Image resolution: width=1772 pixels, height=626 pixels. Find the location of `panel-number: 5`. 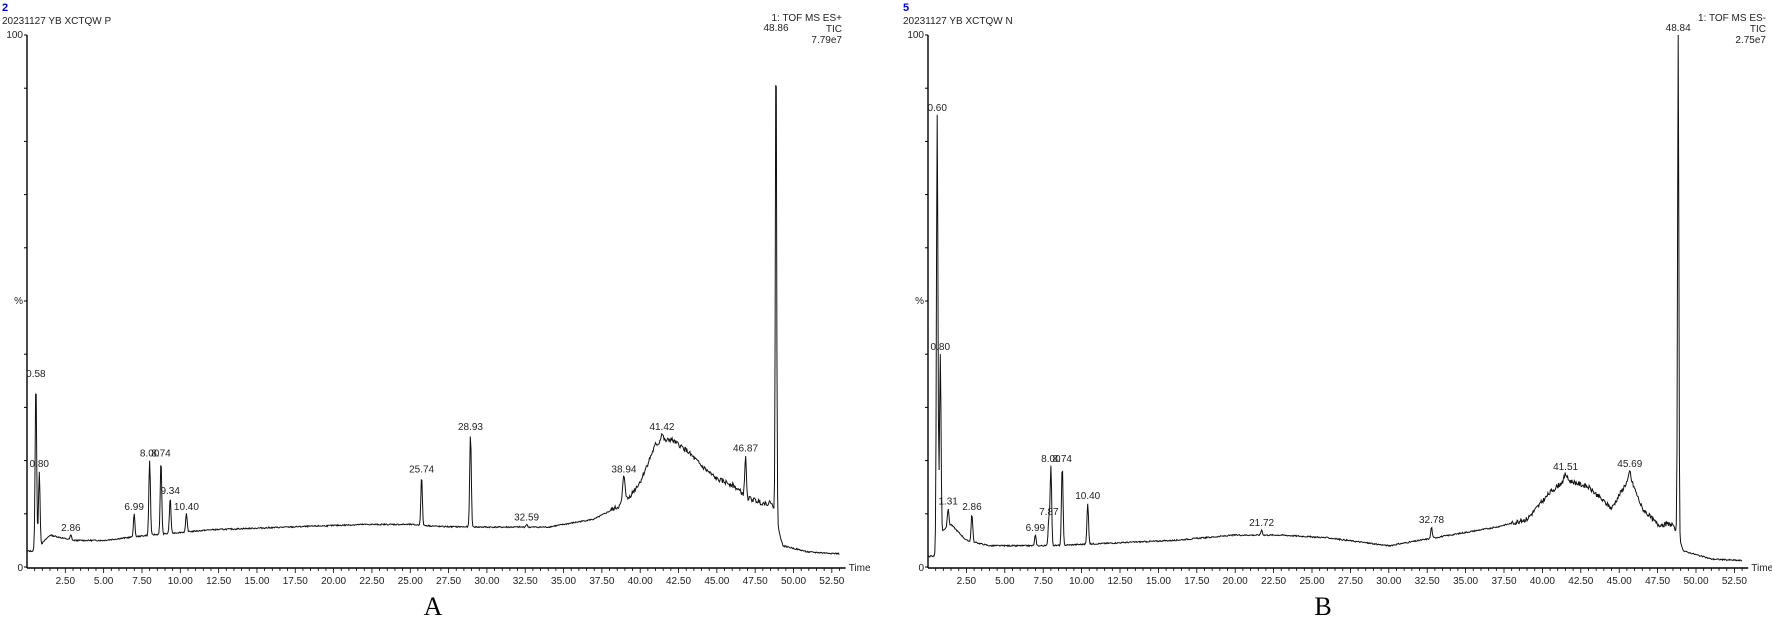

panel-number: 5 is located at coordinates (906, 8).